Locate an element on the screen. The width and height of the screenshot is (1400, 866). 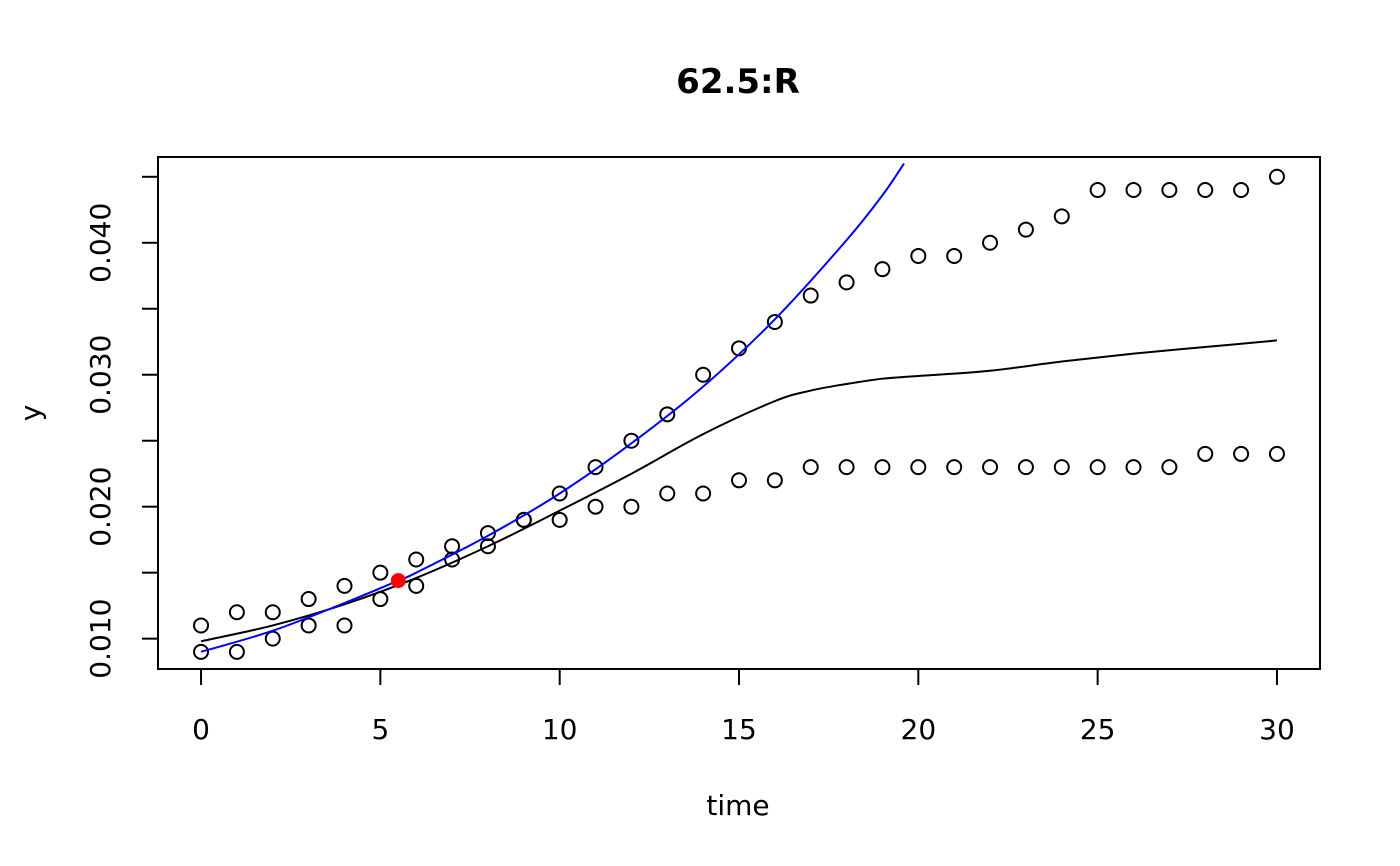
x-tick-label: 0 is located at coordinates (201, 729).